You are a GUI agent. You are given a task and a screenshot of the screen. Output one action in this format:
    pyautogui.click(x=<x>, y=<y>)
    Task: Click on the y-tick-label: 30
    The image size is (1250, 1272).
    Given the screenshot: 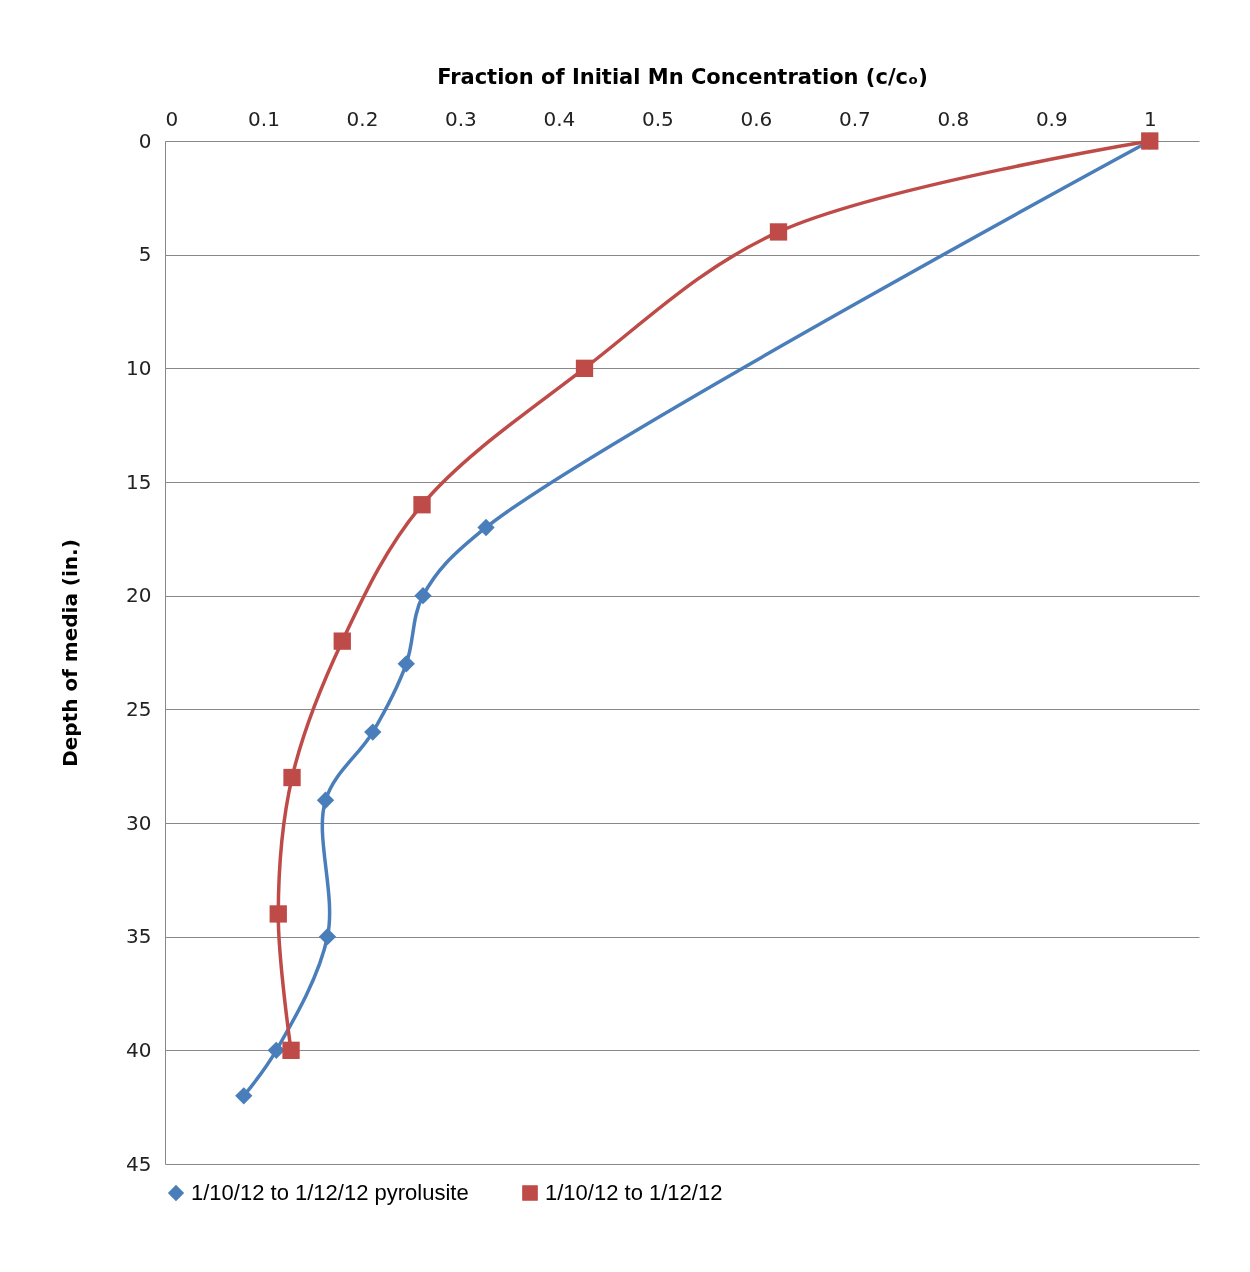 What is the action you would take?
    pyautogui.click(x=139, y=822)
    